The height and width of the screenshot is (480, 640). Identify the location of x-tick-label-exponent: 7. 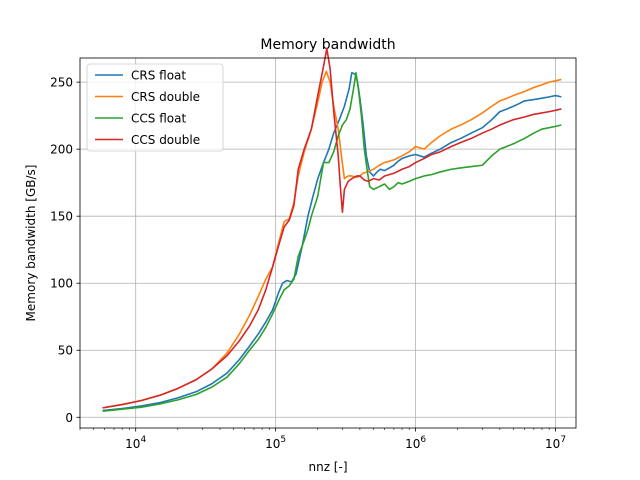
(563, 440).